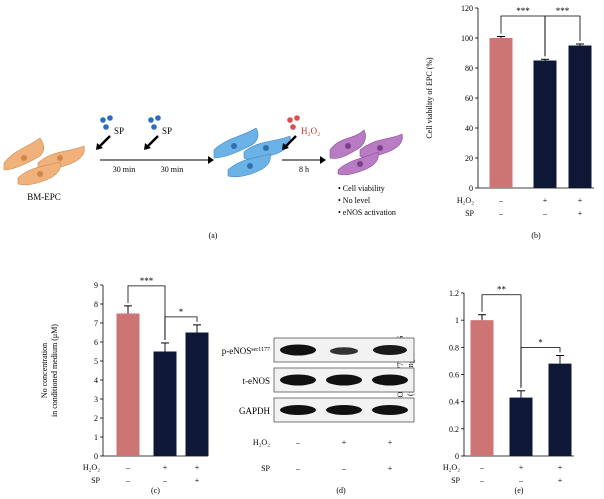 The image size is (604, 499). What do you see at coordinates (501, 213) in the screenshot?
I see `chart-b-cond-sign-1-0: –` at bounding box center [501, 213].